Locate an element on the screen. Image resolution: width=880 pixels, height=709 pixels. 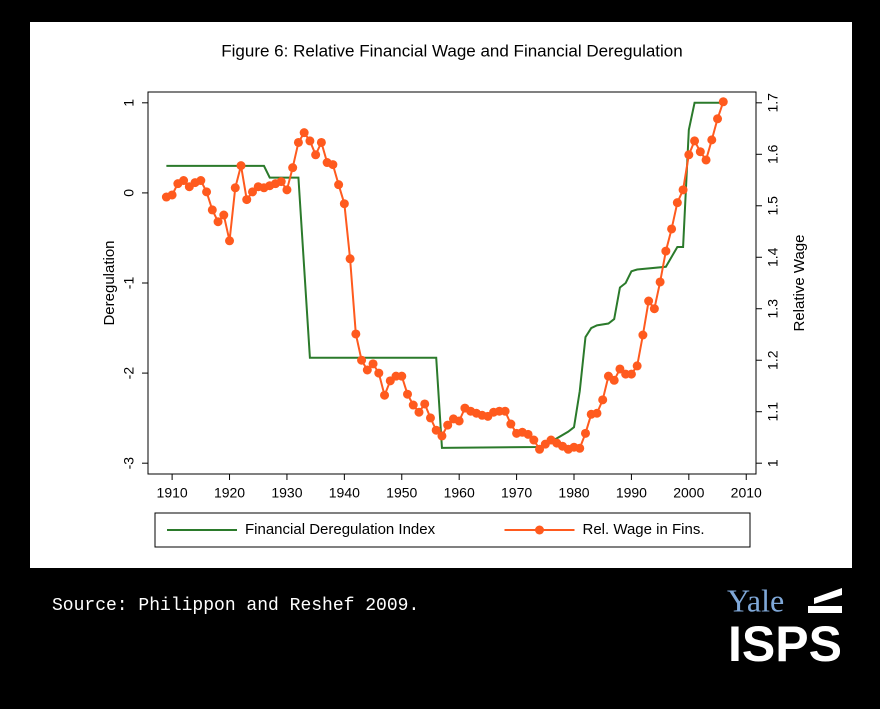
x-tick-label: 2000 is located at coordinates (688, 493).